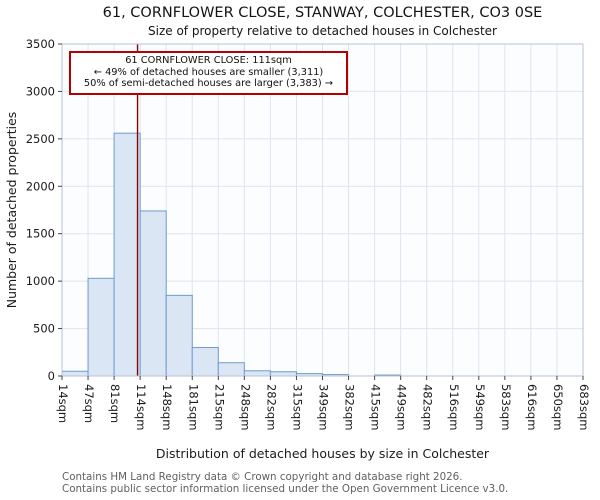 The width and height of the screenshot is (600, 500). I want to click on x-tick-label: 81sqm, so click(115, 403).